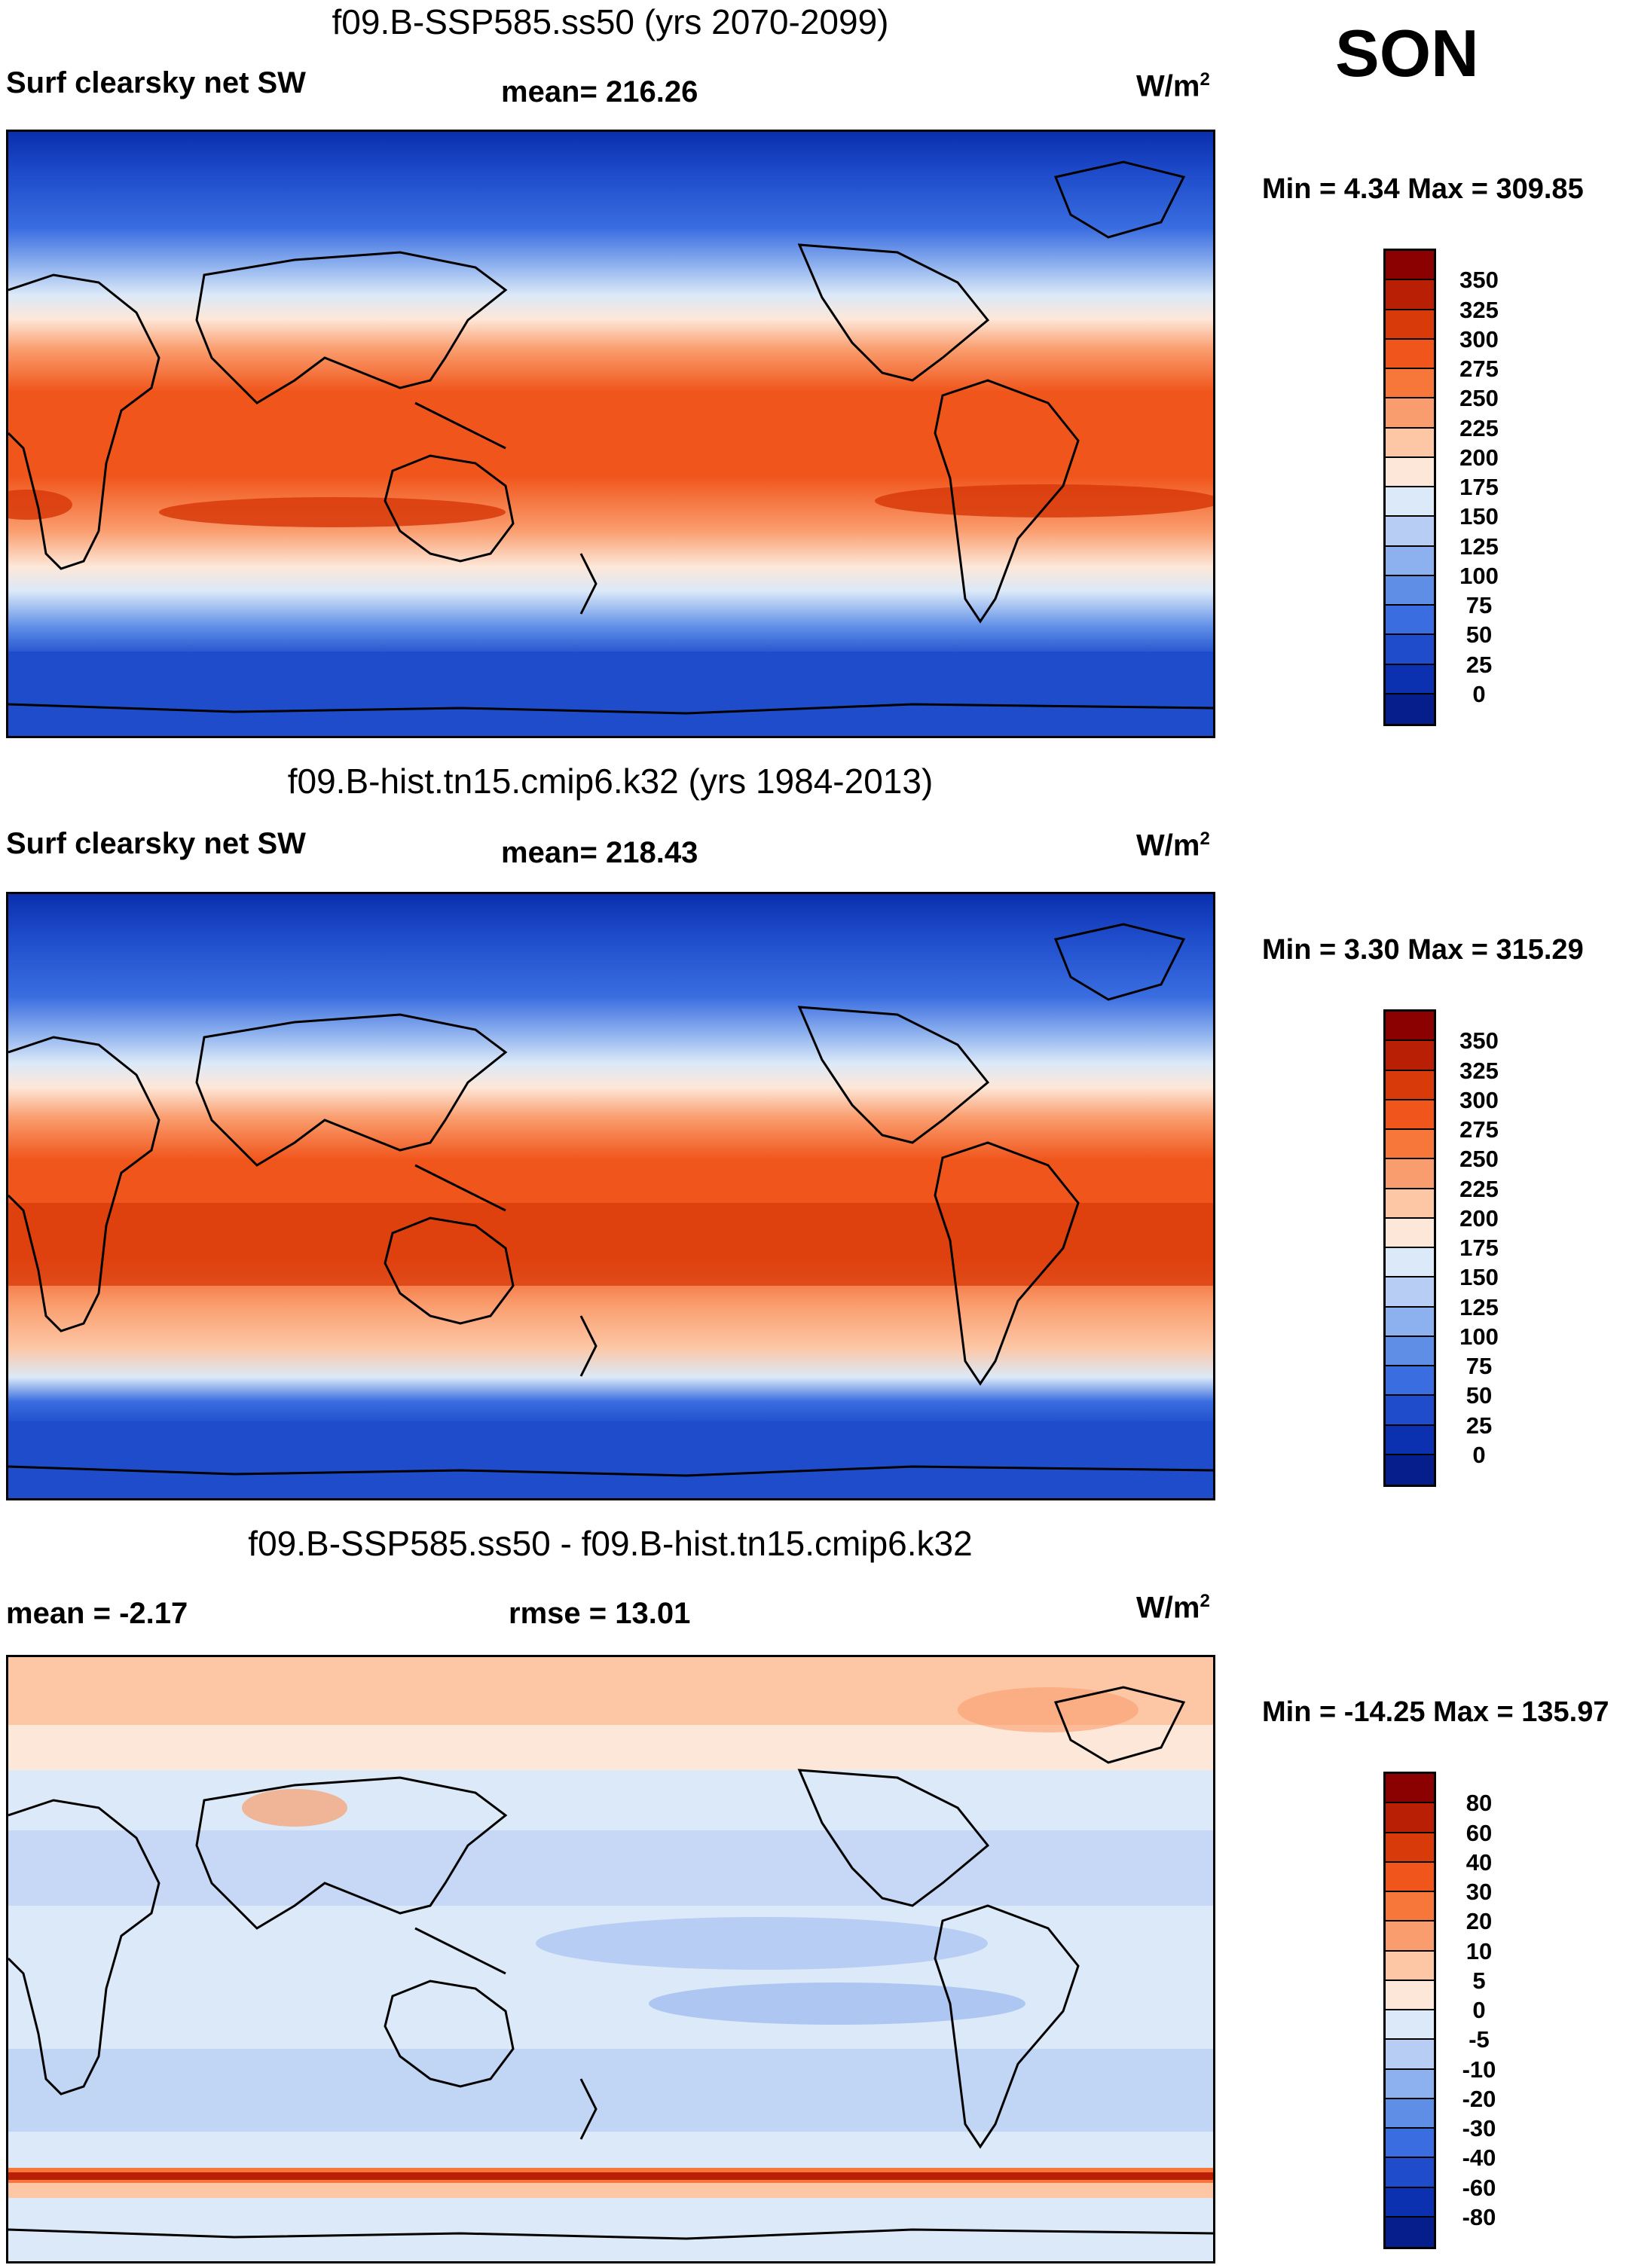 The image size is (1629, 2268). I want to click on panel3-mean: mean = -2.17, so click(97, 1613).